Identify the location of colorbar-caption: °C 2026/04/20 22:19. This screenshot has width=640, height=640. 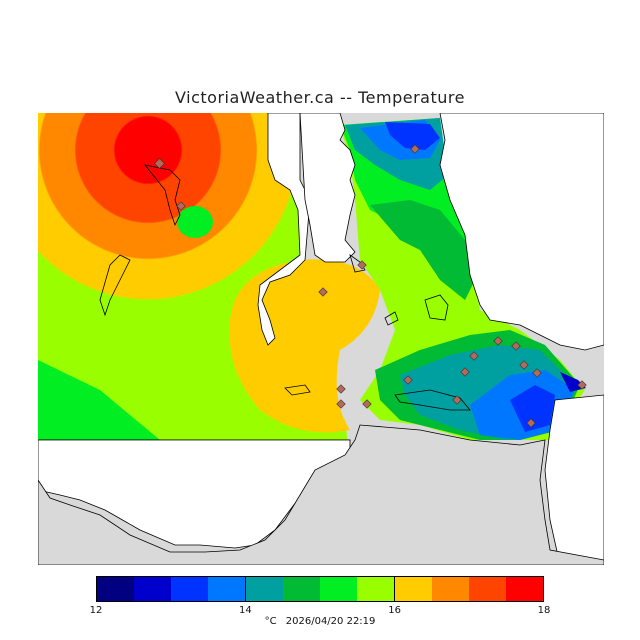
(320, 621).